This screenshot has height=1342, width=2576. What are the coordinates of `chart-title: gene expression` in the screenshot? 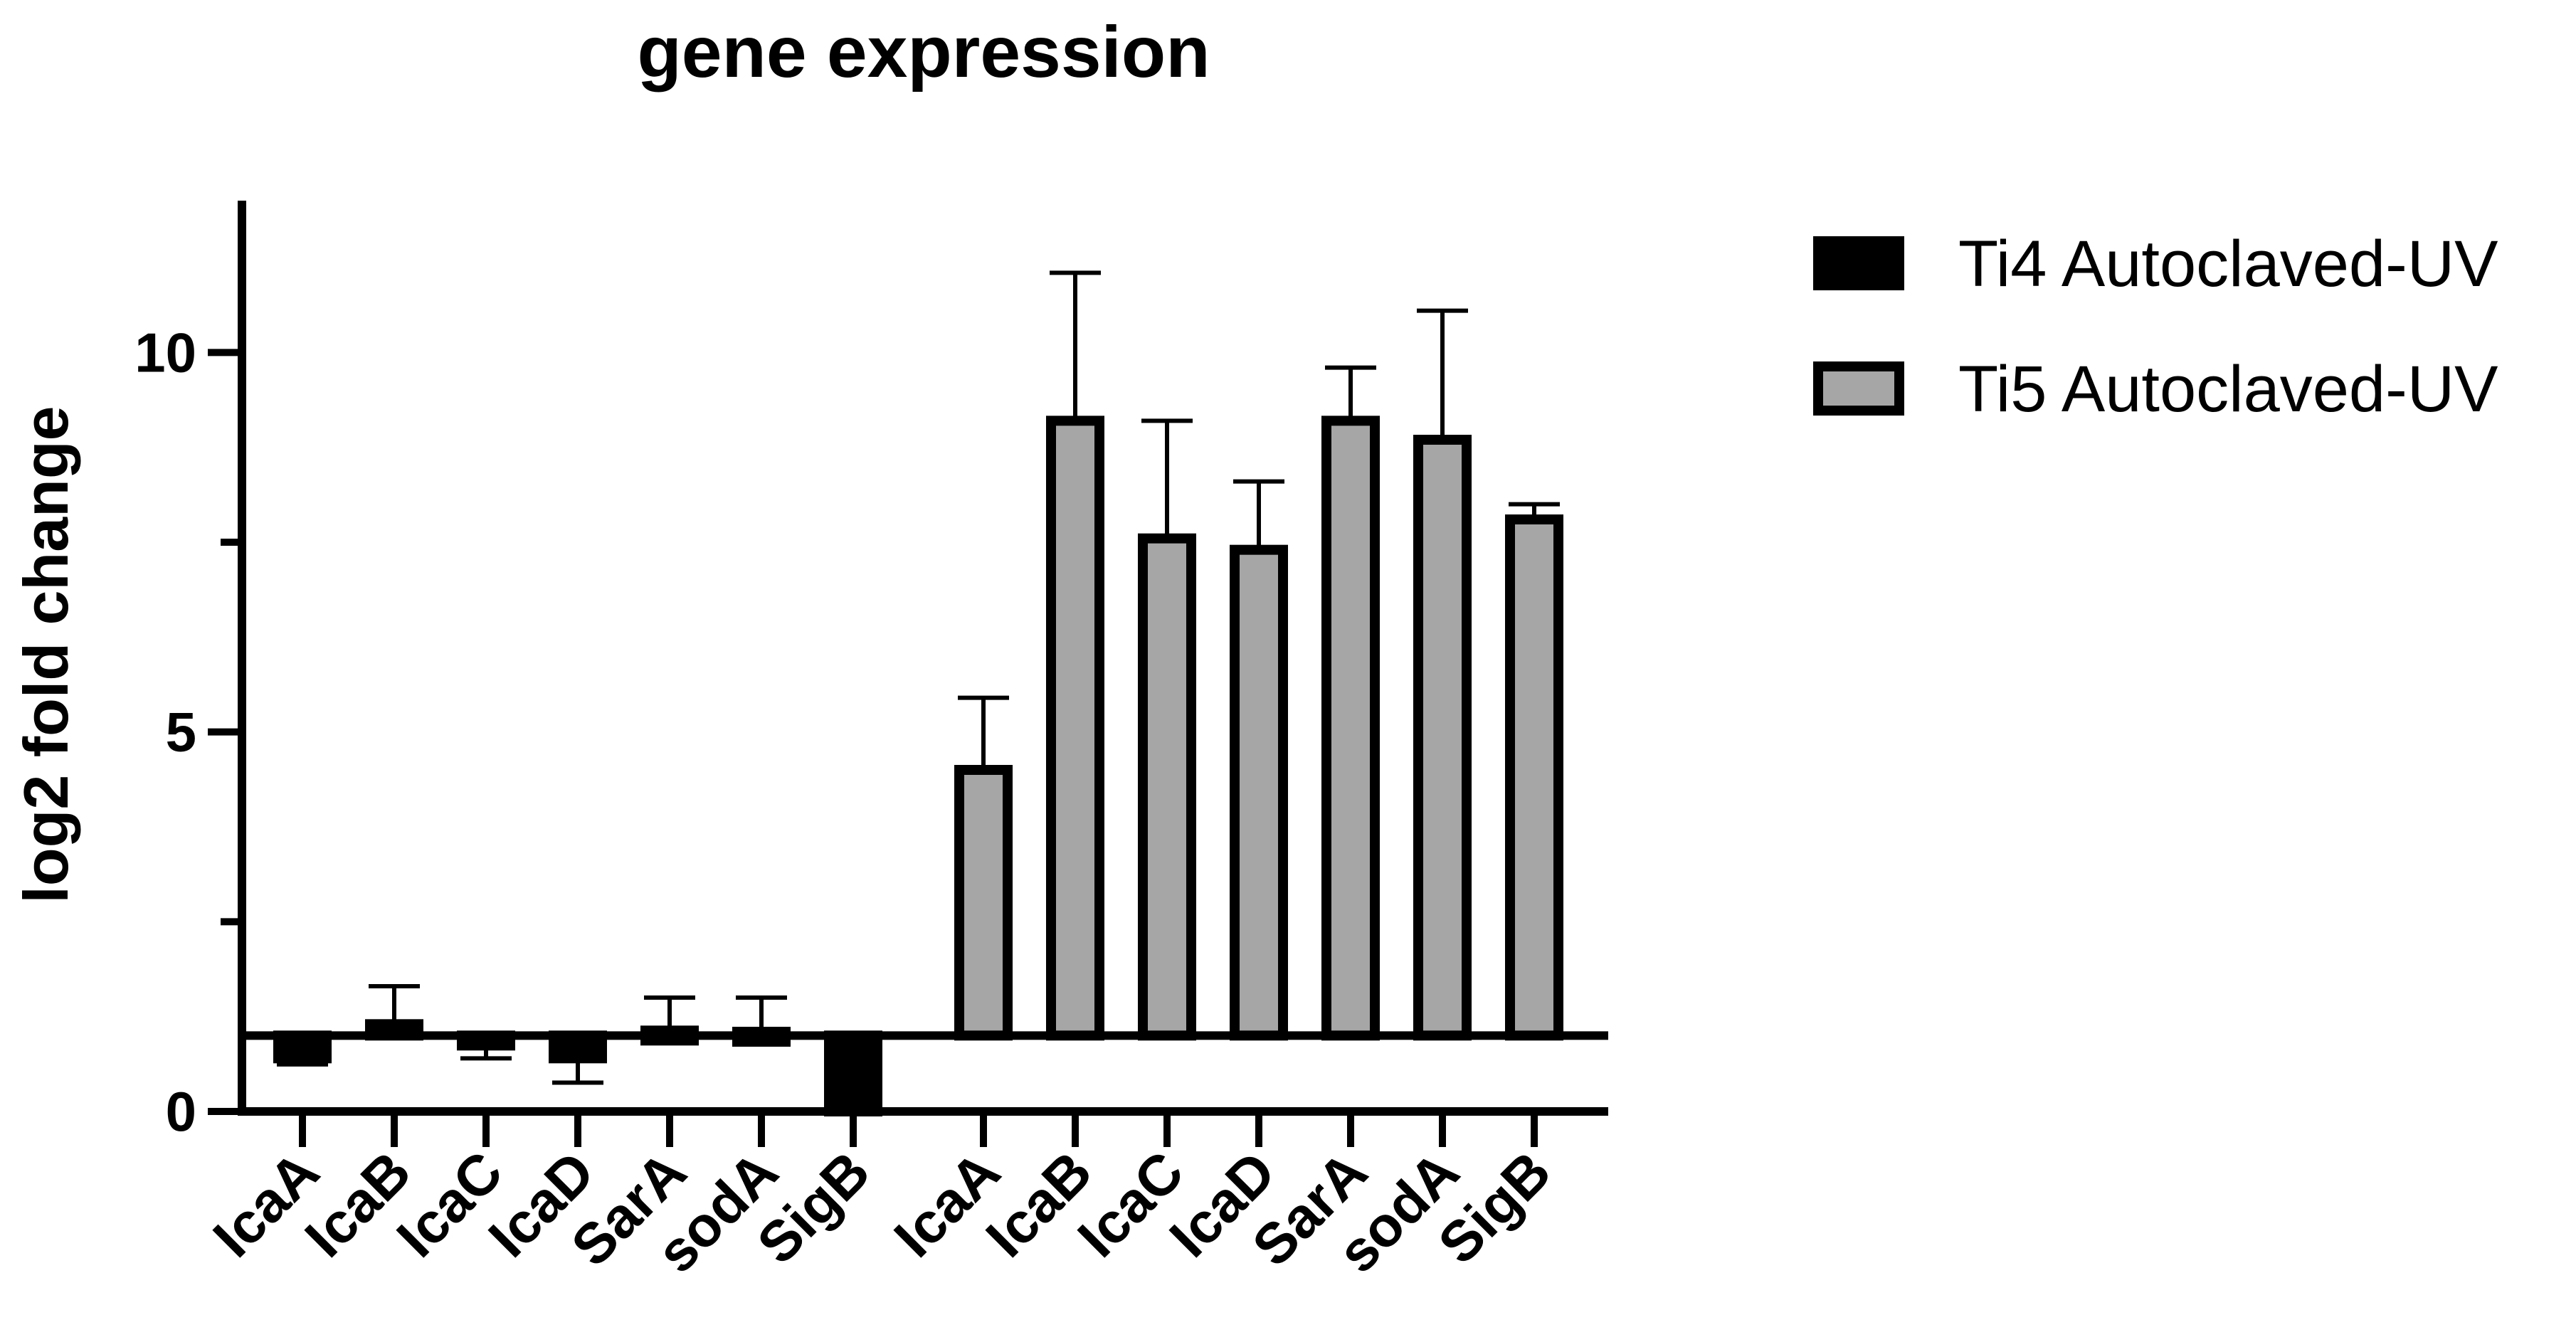 It's located at (924, 52).